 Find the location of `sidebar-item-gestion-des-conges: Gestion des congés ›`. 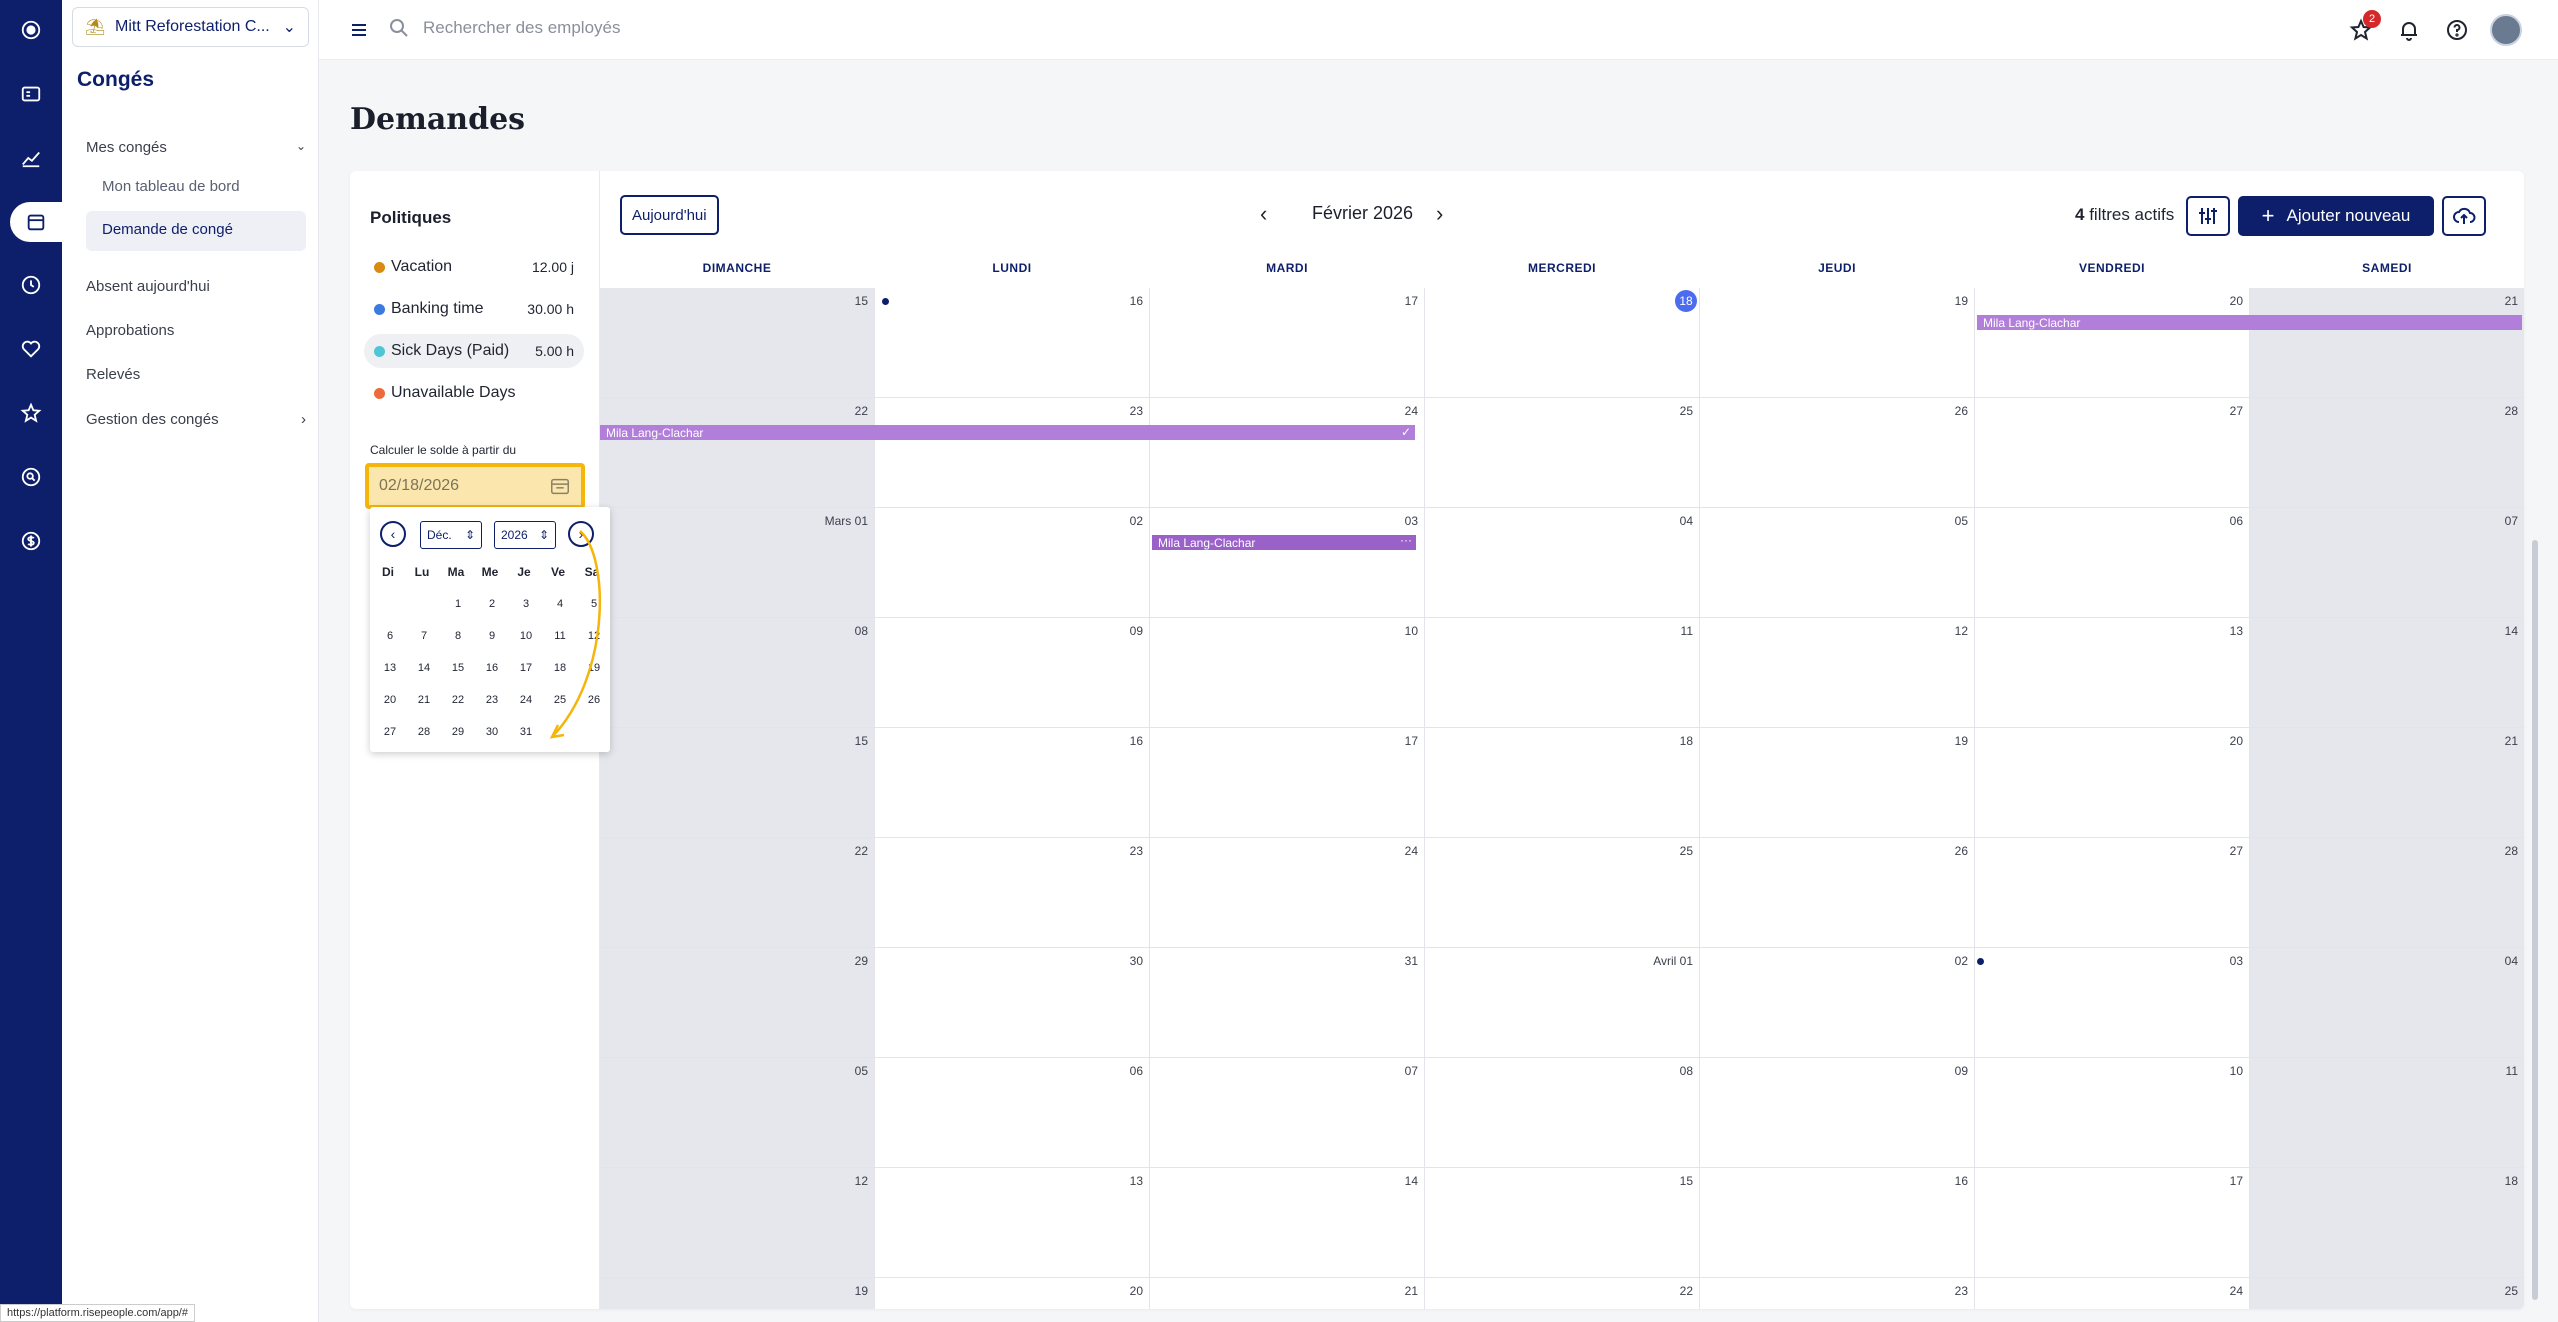

sidebar-item-gestion-des-conges: Gestion des congés › is located at coordinates (196, 419).